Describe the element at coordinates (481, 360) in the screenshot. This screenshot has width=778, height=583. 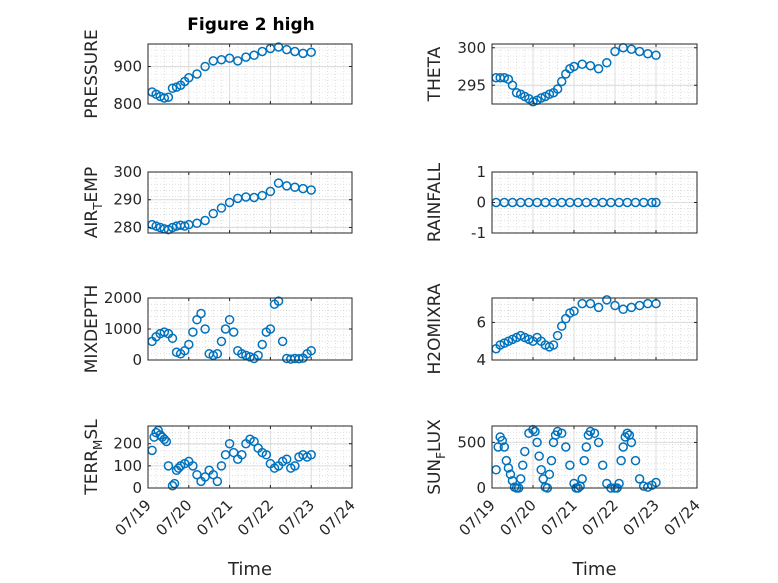
I see `y-tick-label: 4` at that location.